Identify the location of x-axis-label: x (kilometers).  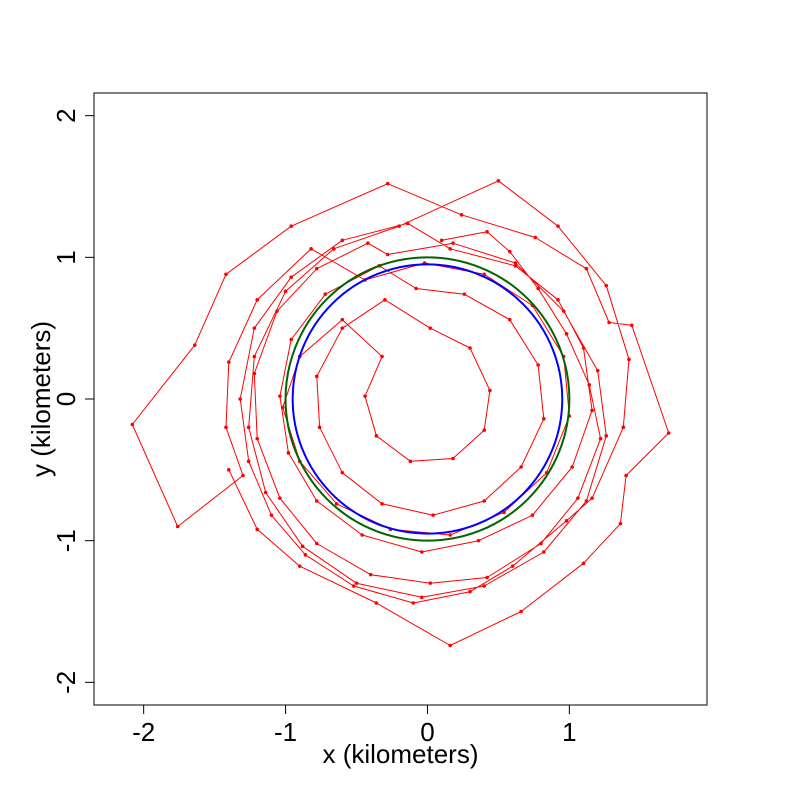
(400, 754).